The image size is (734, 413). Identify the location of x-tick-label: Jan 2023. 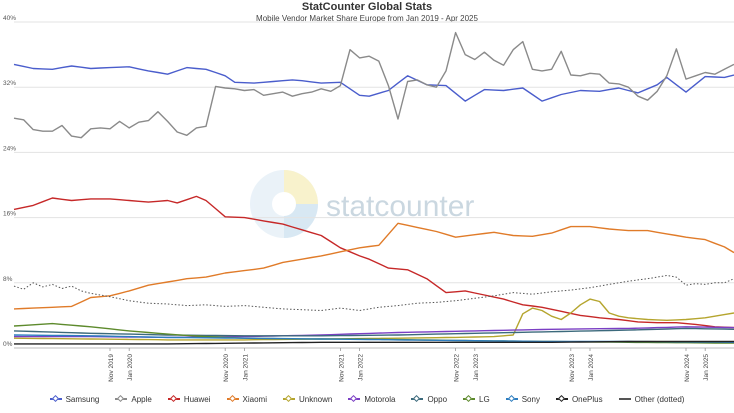
(476, 367).